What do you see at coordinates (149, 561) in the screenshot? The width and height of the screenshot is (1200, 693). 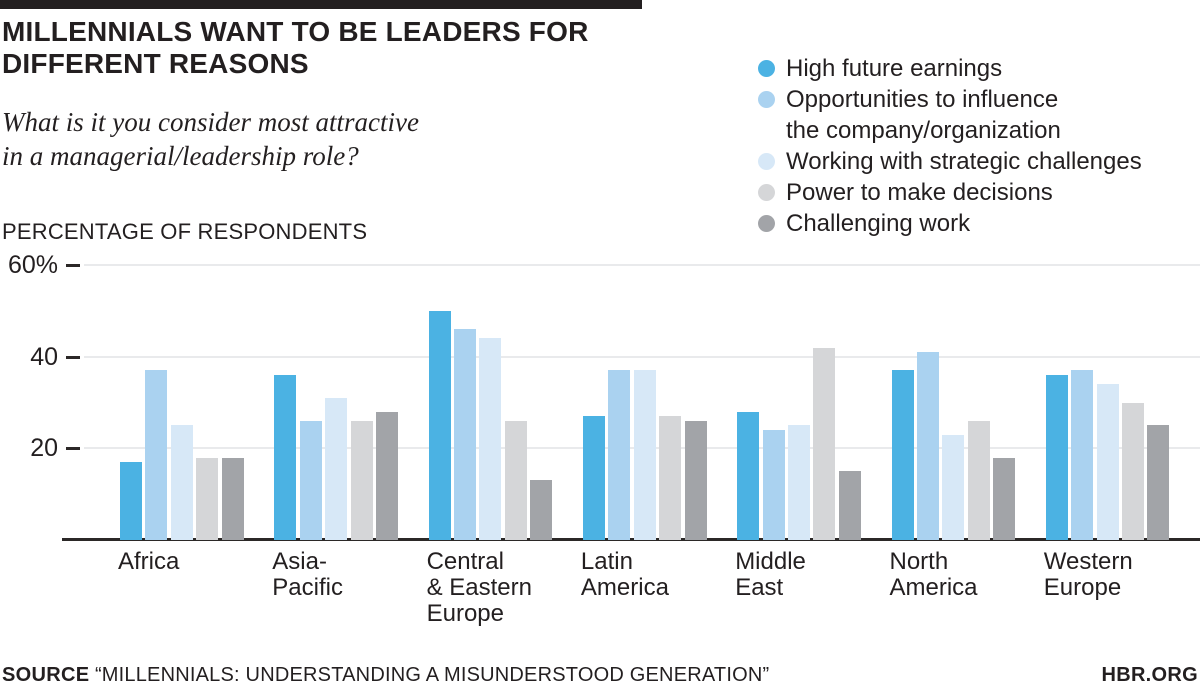 I see `category-label: Africa` at bounding box center [149, 561].